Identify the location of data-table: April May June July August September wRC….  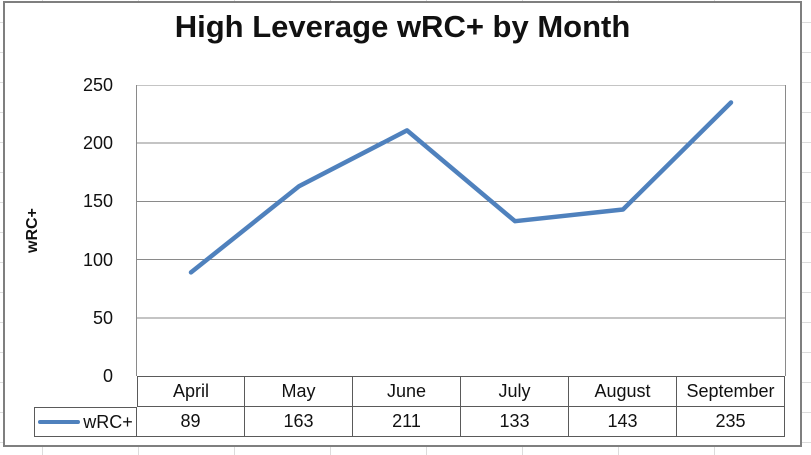
(409, 406).